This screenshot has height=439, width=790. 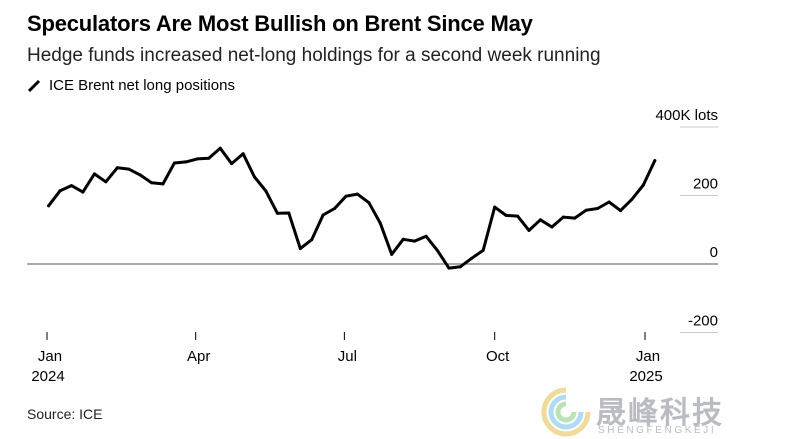 I want to click on x-tick-label: Jul, so click(x=347, y=356).